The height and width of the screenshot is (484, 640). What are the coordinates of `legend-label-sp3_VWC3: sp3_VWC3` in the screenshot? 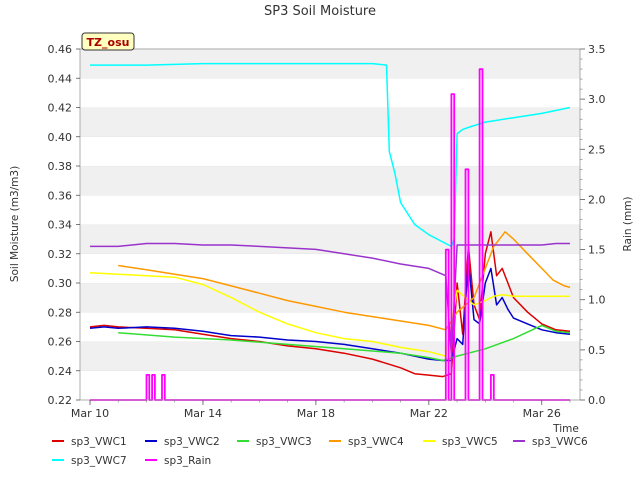 It's located at (284, 442).